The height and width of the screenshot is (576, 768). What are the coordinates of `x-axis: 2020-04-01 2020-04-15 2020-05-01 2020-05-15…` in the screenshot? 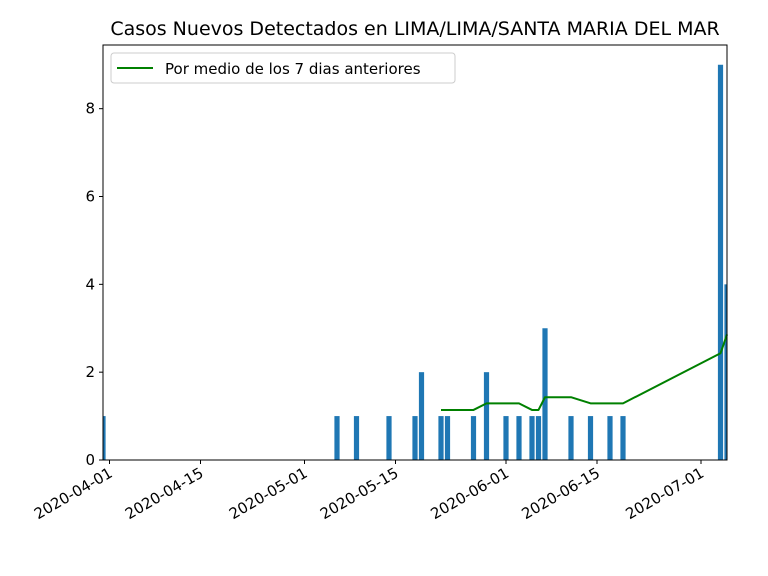 It's located at (369, 491).